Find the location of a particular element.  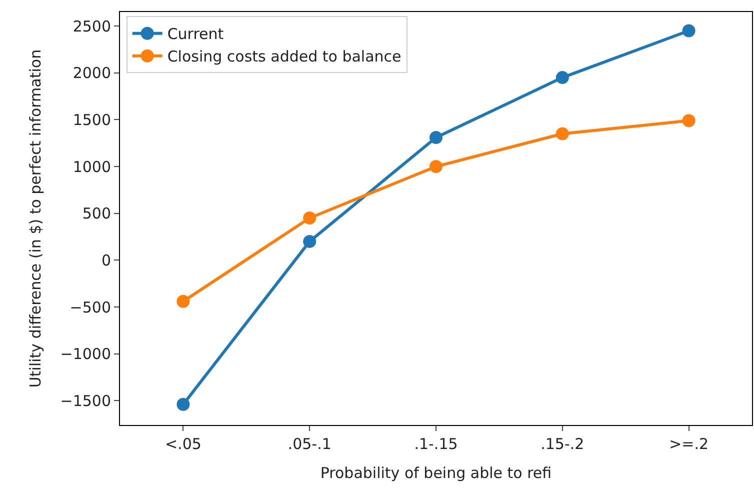

x-tick-label: .05-.1 is located at coordinates (310, 444).